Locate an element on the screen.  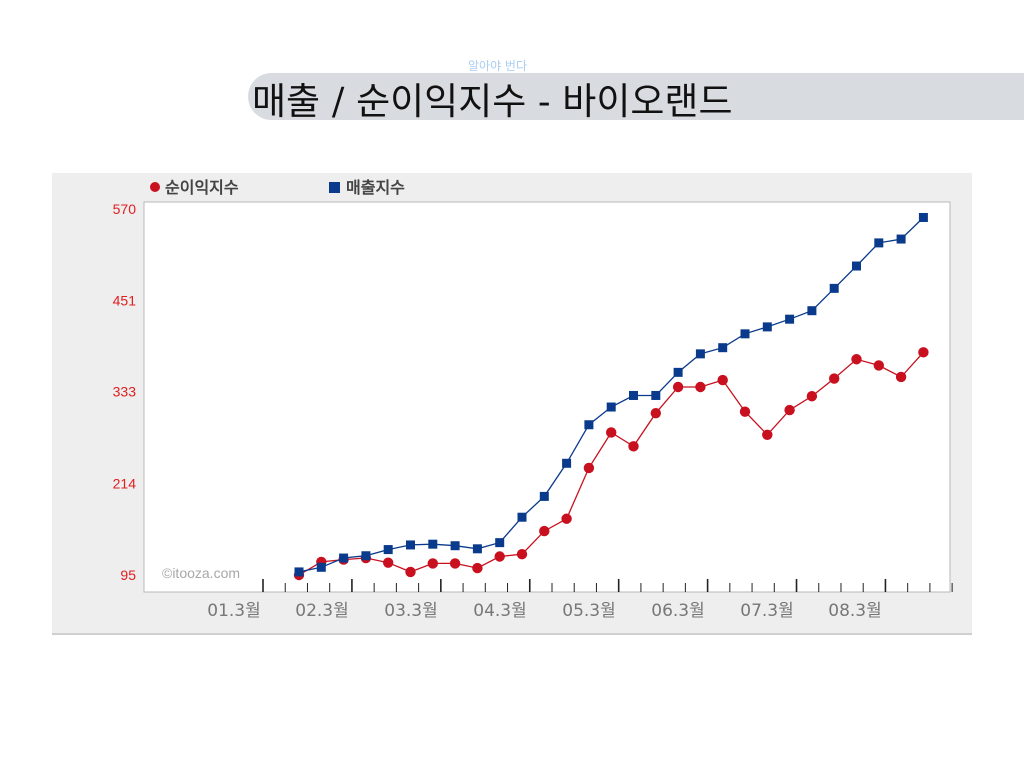
y-axis-labels: 95 214 333 451 570 is located at coordinates (125, 392).